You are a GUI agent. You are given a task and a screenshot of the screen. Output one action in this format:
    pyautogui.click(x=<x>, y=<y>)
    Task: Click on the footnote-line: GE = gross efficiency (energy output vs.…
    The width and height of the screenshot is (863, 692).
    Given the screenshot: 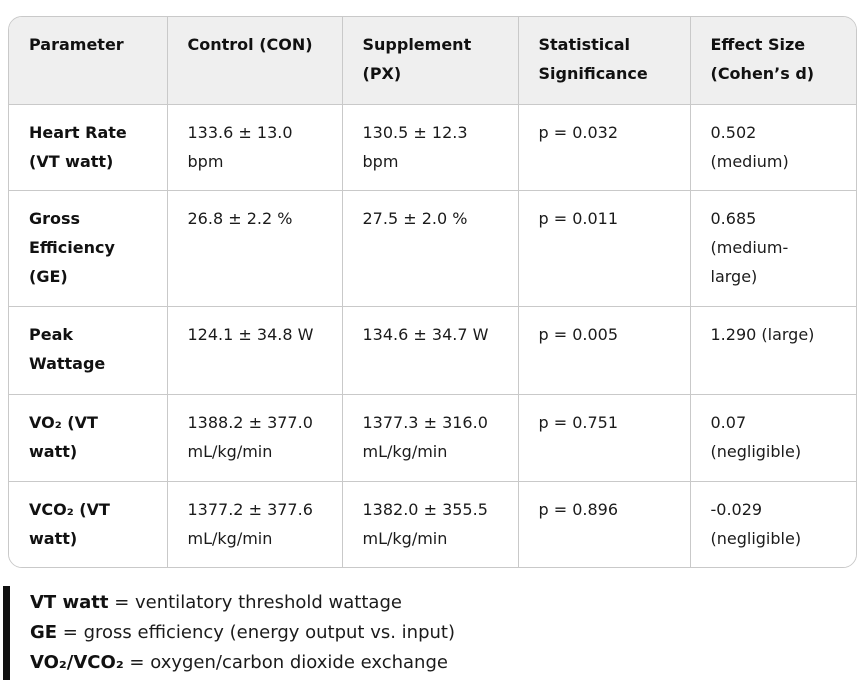 What is the action you would take?
    pyautogui.click(x=446, y=633)
    